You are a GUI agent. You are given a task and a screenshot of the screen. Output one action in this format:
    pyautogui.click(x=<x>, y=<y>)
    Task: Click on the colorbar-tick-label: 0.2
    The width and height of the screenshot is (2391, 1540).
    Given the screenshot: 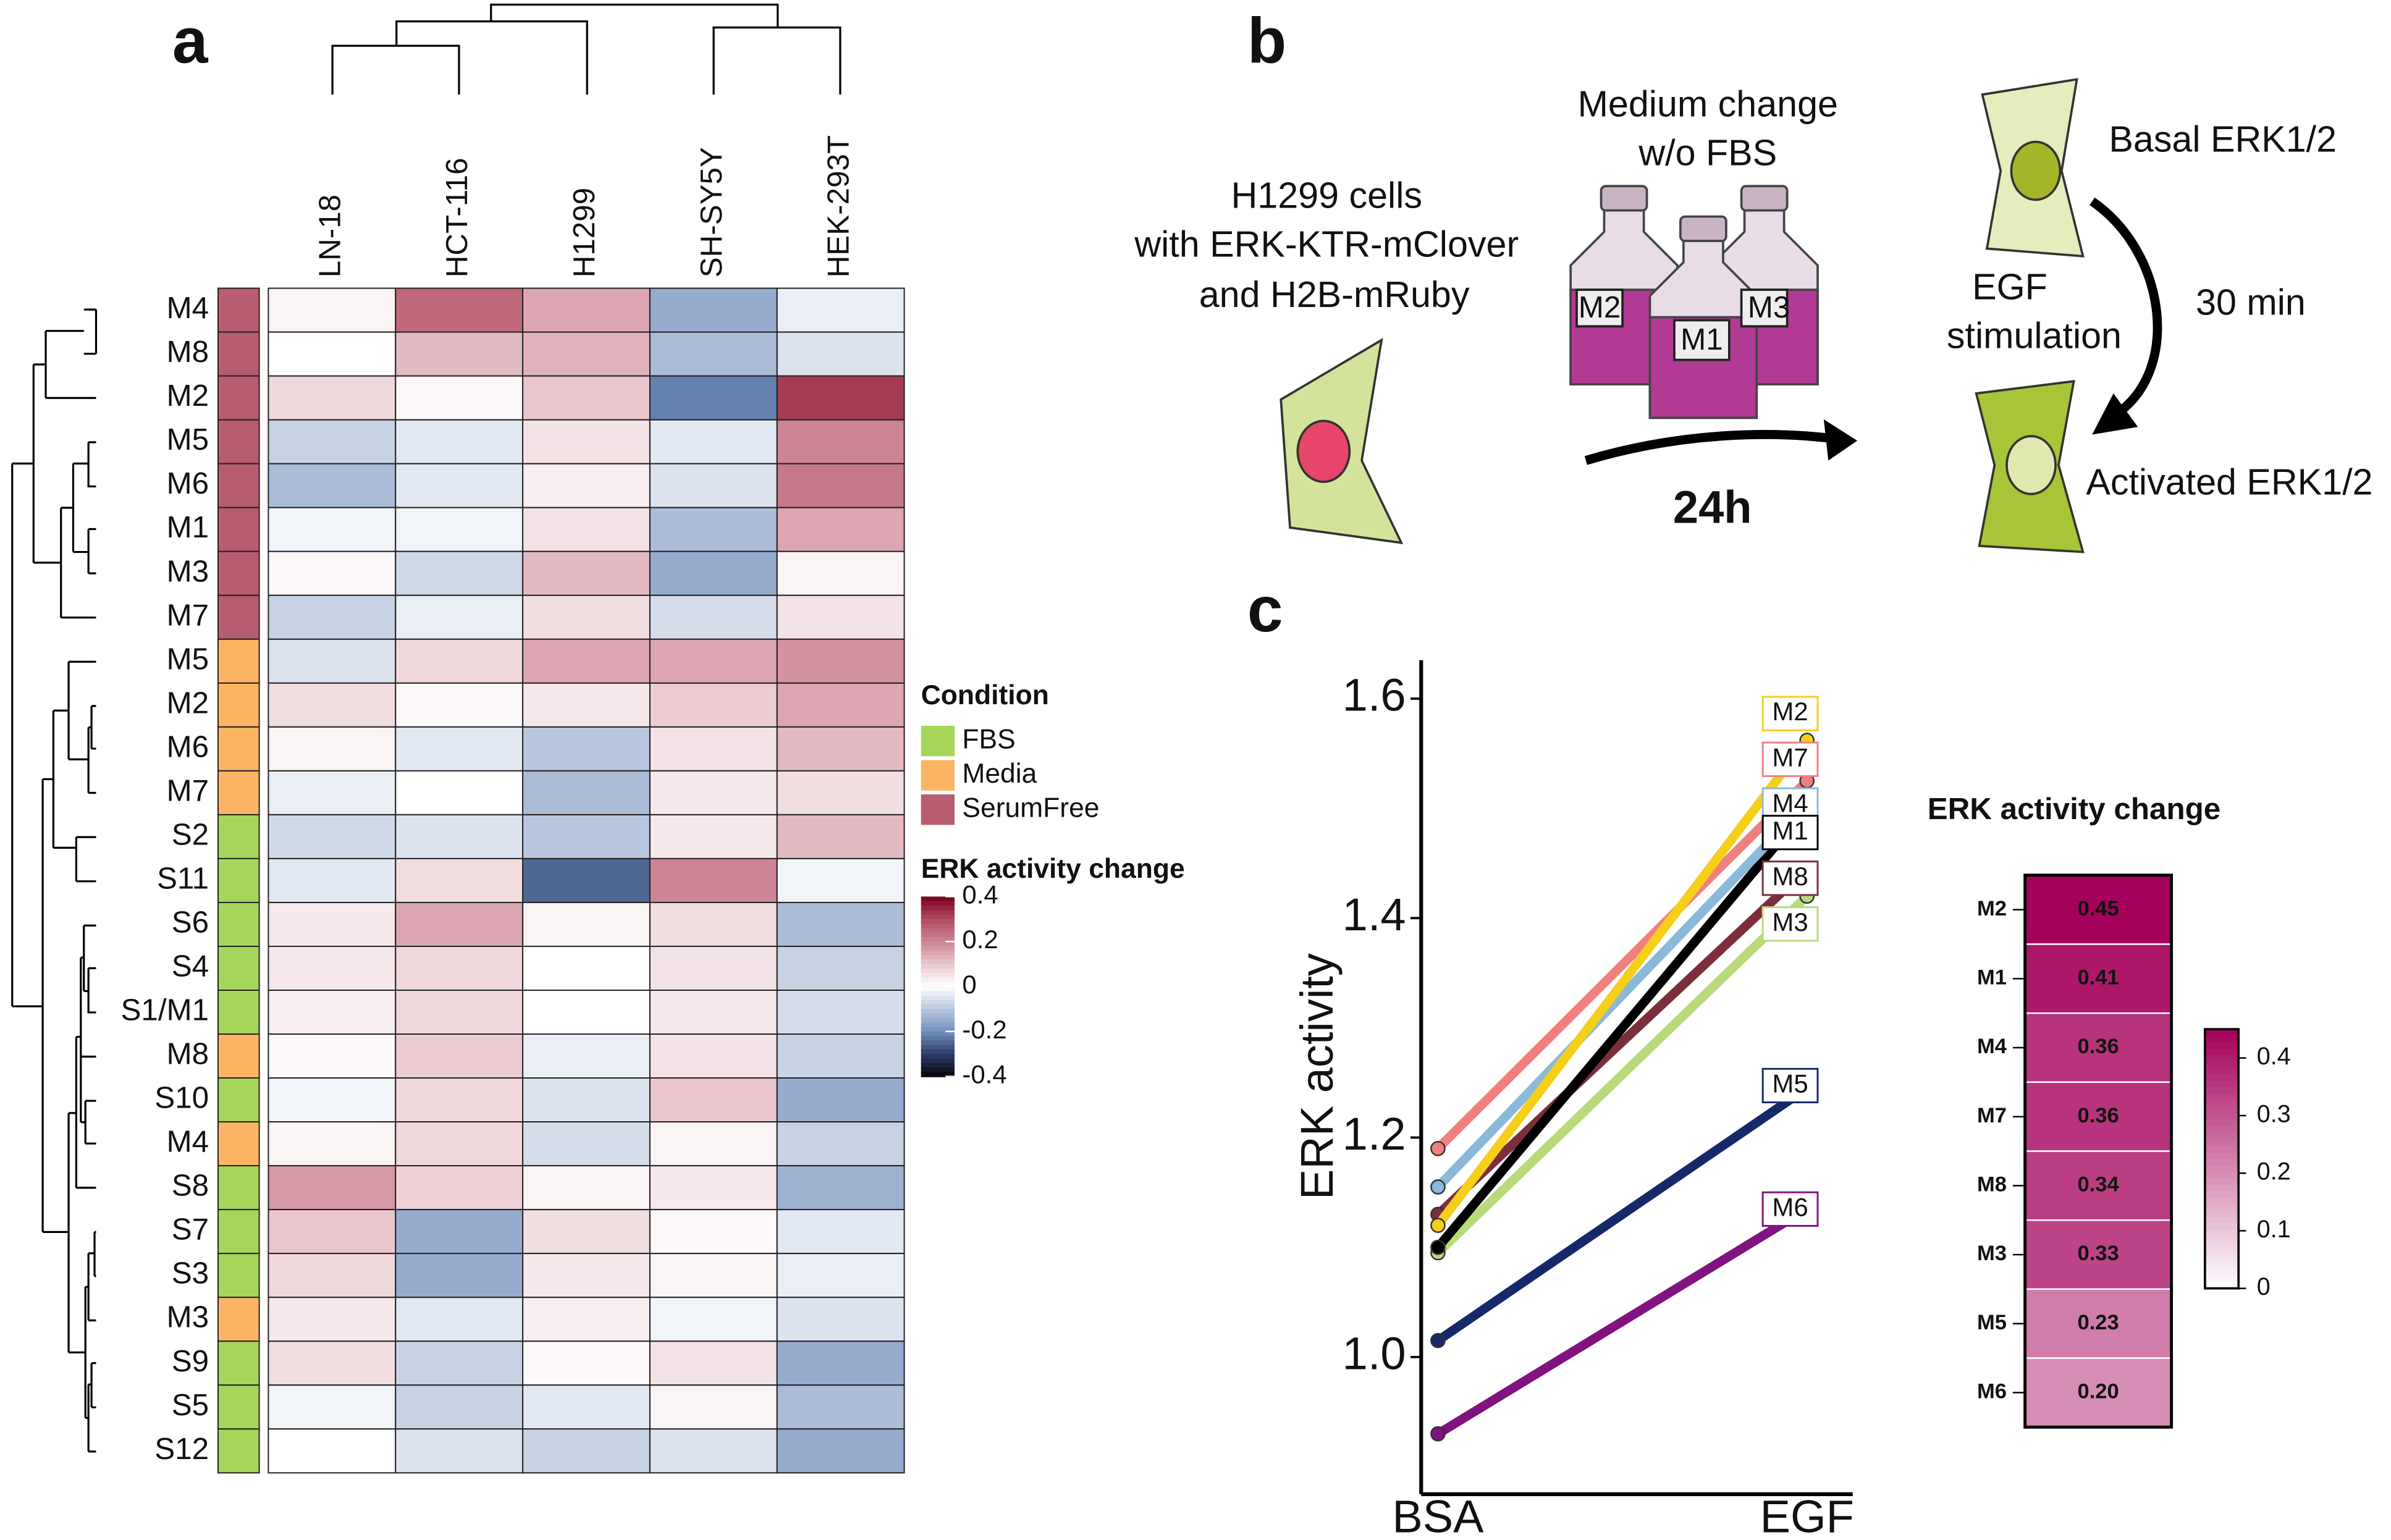 What is the action you would take?
    pyautogui.click(x=2274, y=1171)
    